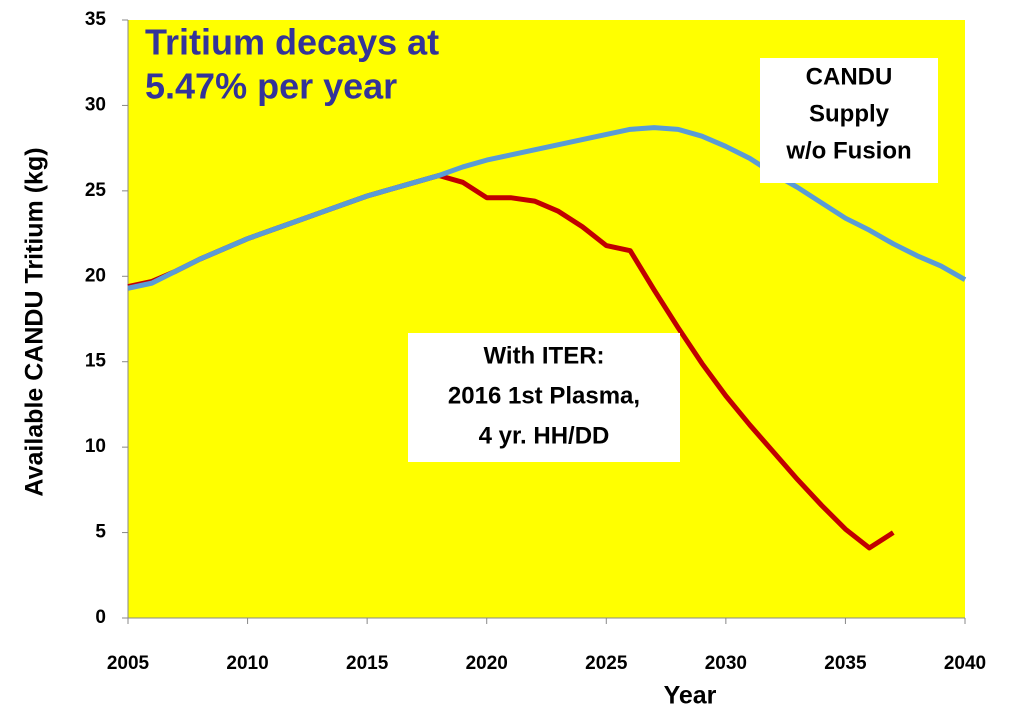 The height and width of the screenshot is (710, 1013). What do you see at coordinates (690, 696) in the screenshot?
I see `x-axis-label: Year` at bounding box center [690, 696].